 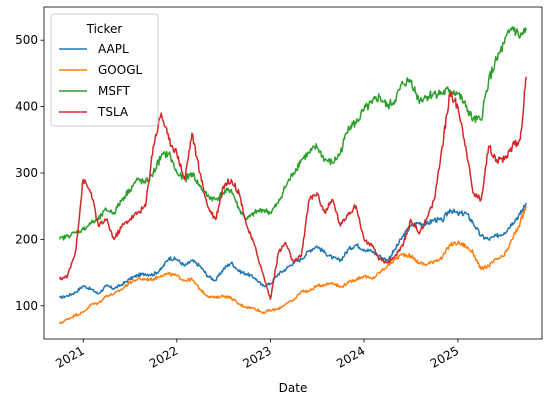 What do you see at coordinates (256, 356) in the screenshot?
I see `x-tick-label: 2023` at bounding box center [256, 356].